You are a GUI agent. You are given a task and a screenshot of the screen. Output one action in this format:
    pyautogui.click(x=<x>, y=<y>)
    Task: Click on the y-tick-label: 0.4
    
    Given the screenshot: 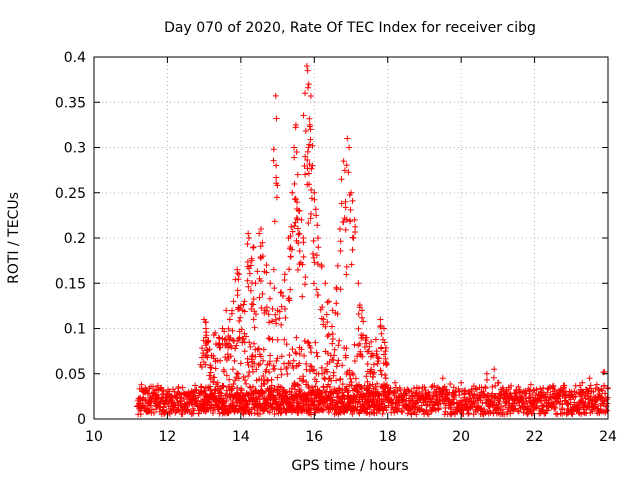 What is the action you would take?
    pyautogui.click(x=75, y=58)
    